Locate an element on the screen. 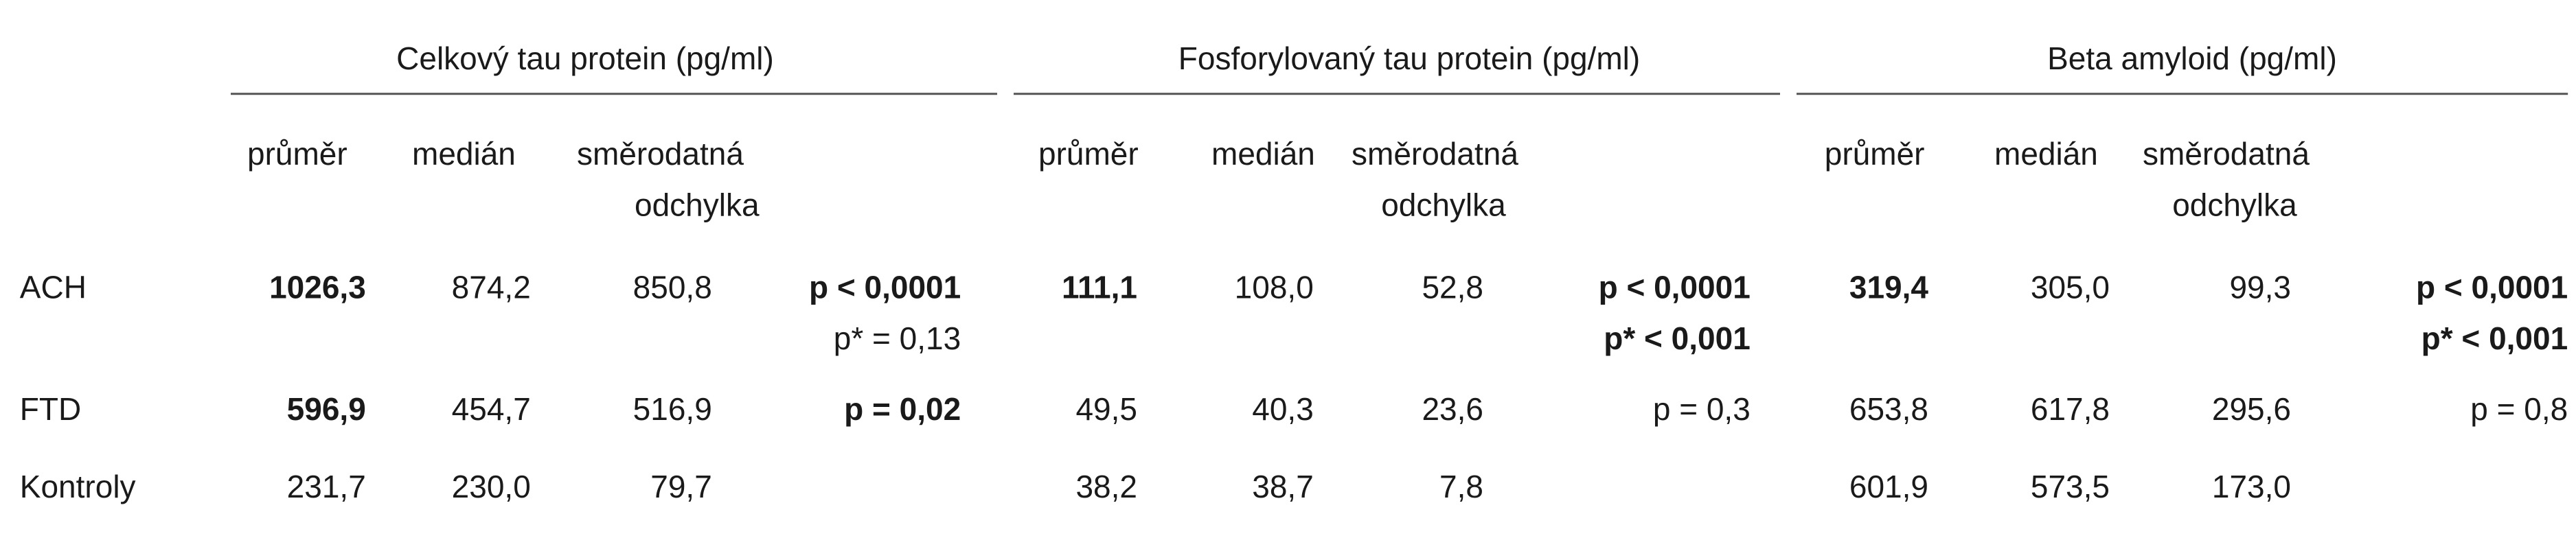 This screenshot has height=549, width=2576. cell-value: 173,0 is located at coordinates (2251, 486).